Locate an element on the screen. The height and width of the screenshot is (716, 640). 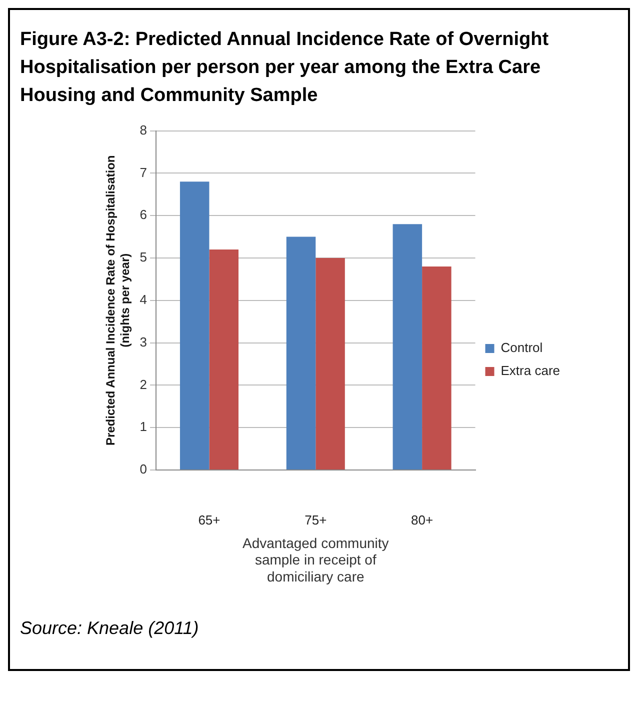
y-tick-label: 0 is located at coordinates (144, 469).